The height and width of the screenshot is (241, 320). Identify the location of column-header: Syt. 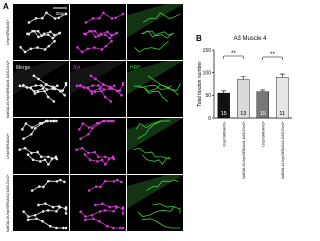
(77, 68).